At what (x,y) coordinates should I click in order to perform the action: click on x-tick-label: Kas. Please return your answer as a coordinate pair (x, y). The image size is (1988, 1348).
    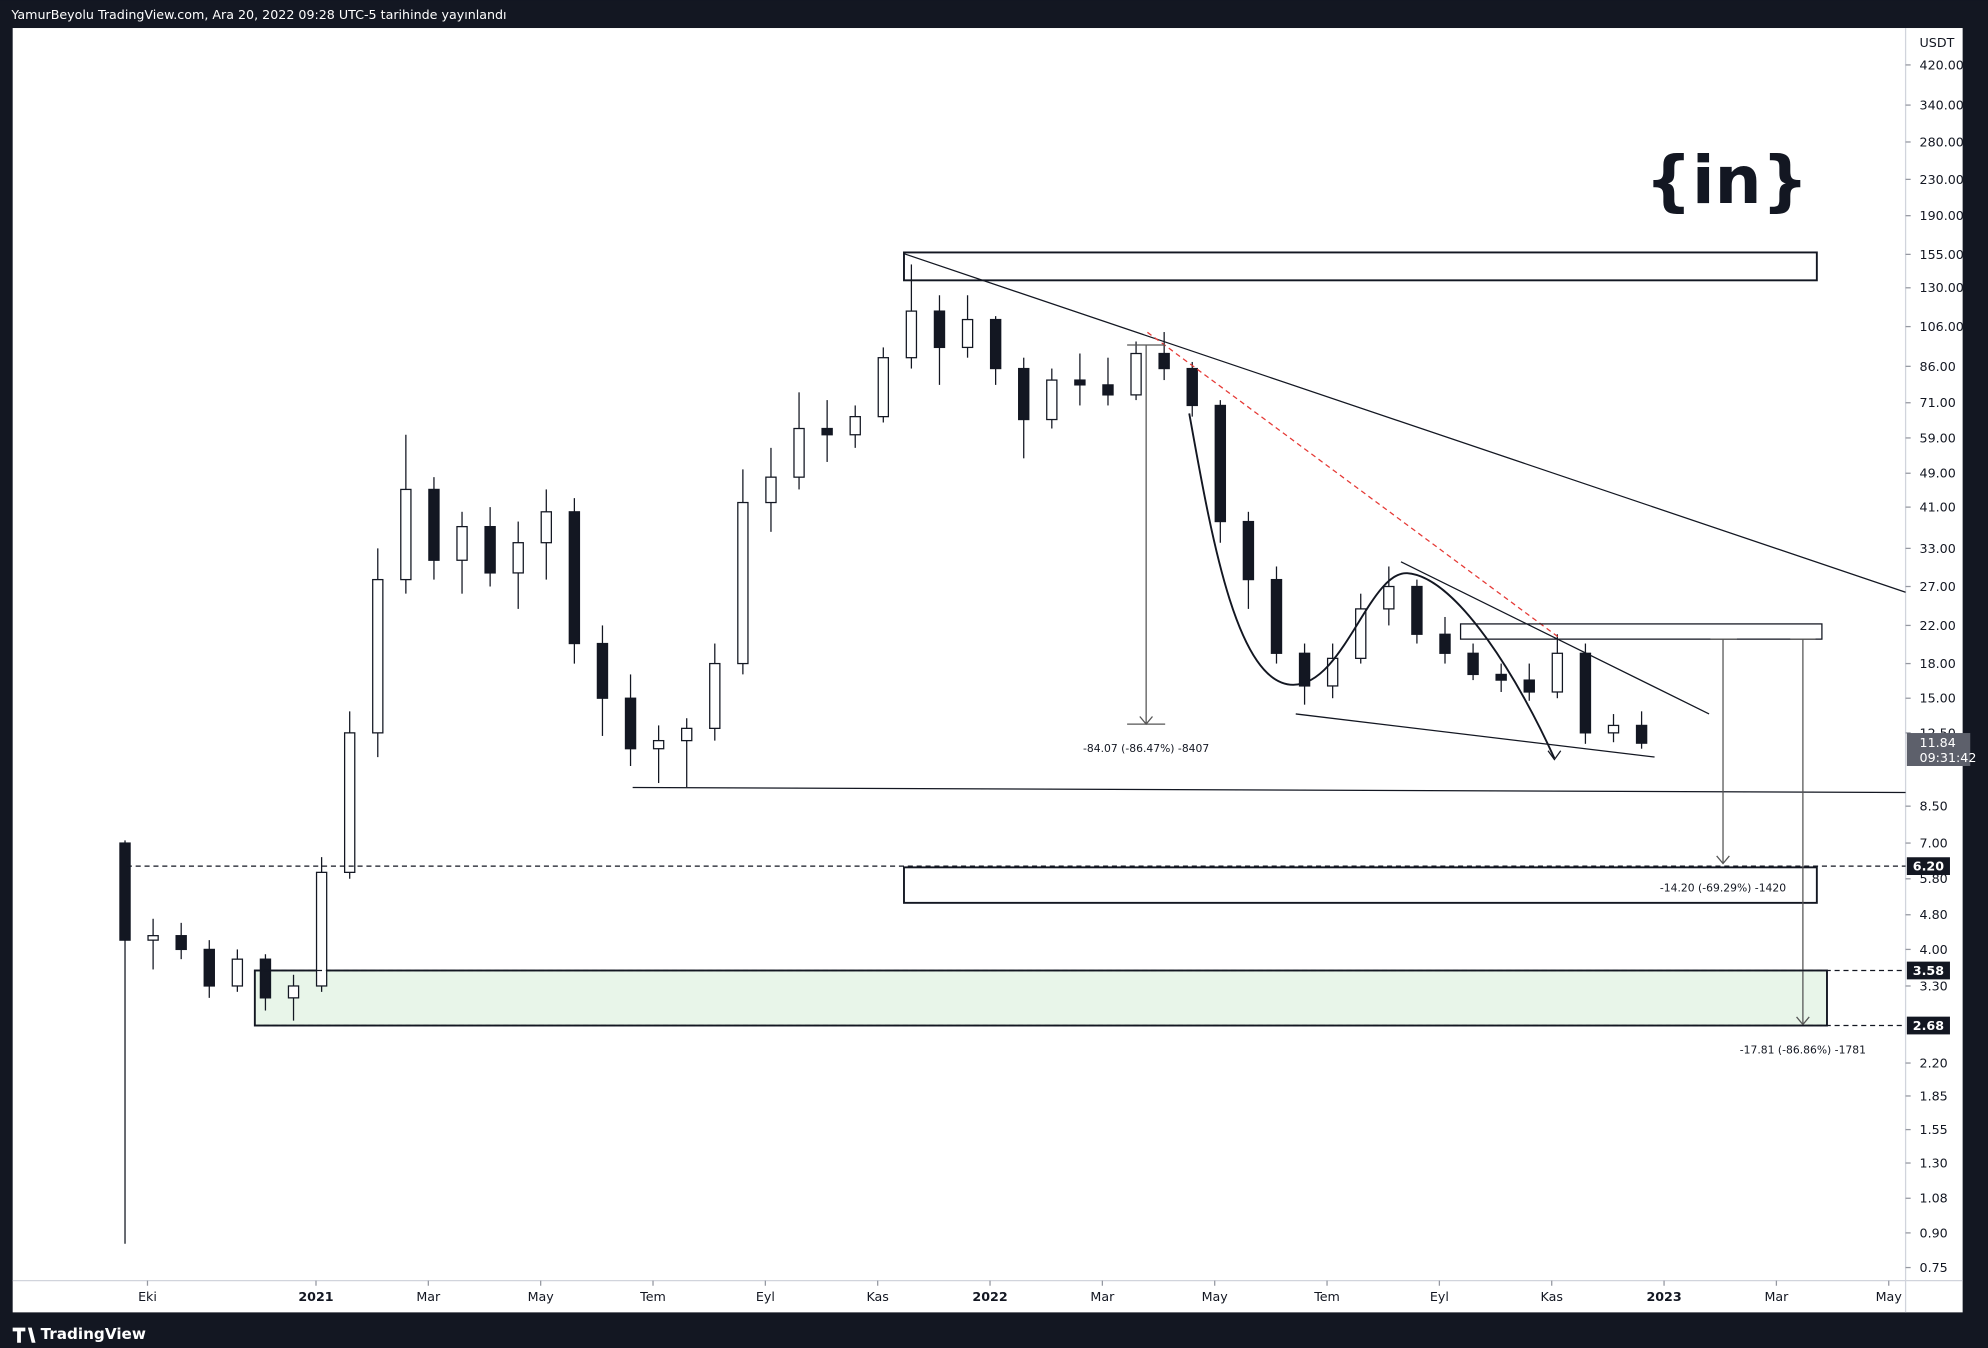
    Looking at the image, I should click on (877, 1296).